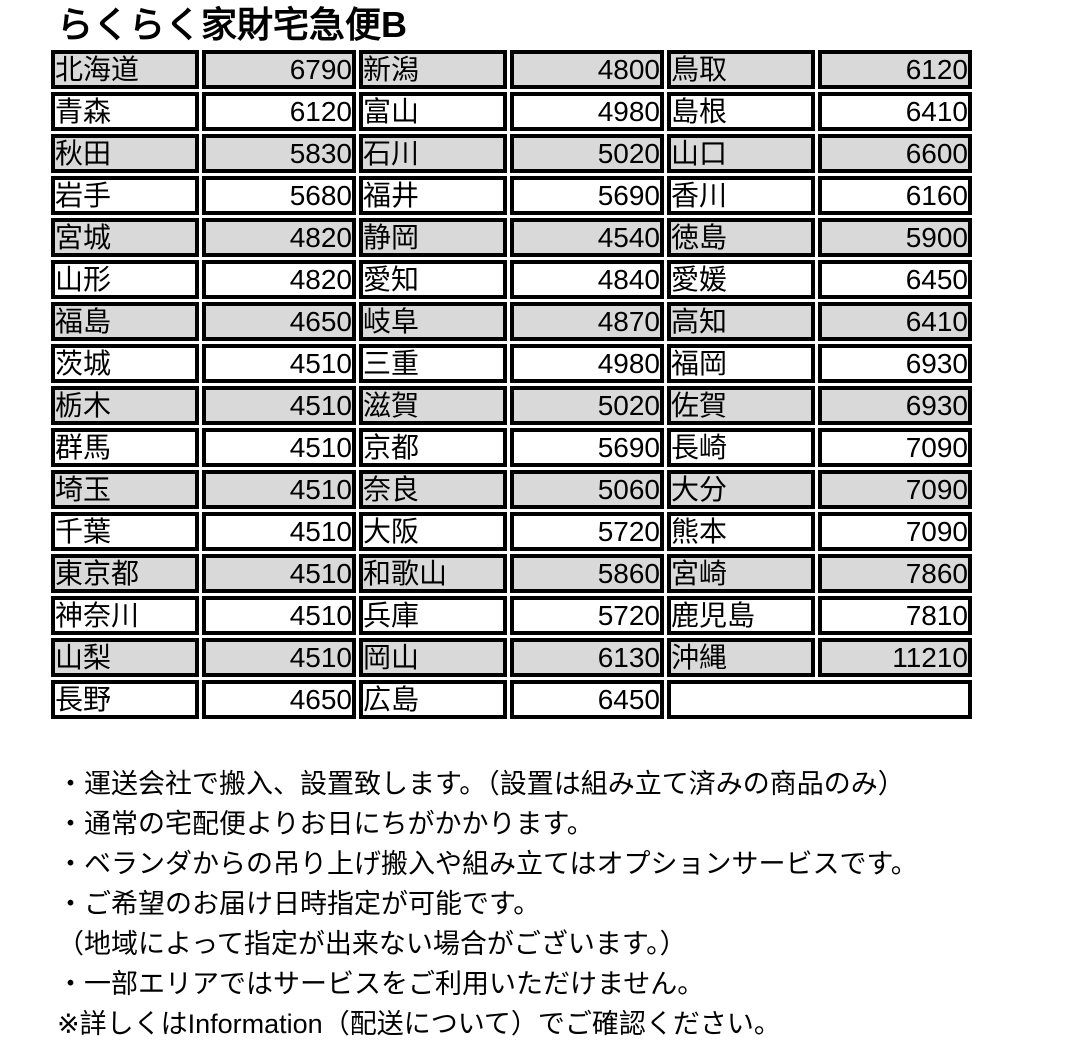 This screenshot has height=1044, width=1080. Describe the element at coordinates (279, 195) in the screenshot. I see `price-cell: 5680` at that location.